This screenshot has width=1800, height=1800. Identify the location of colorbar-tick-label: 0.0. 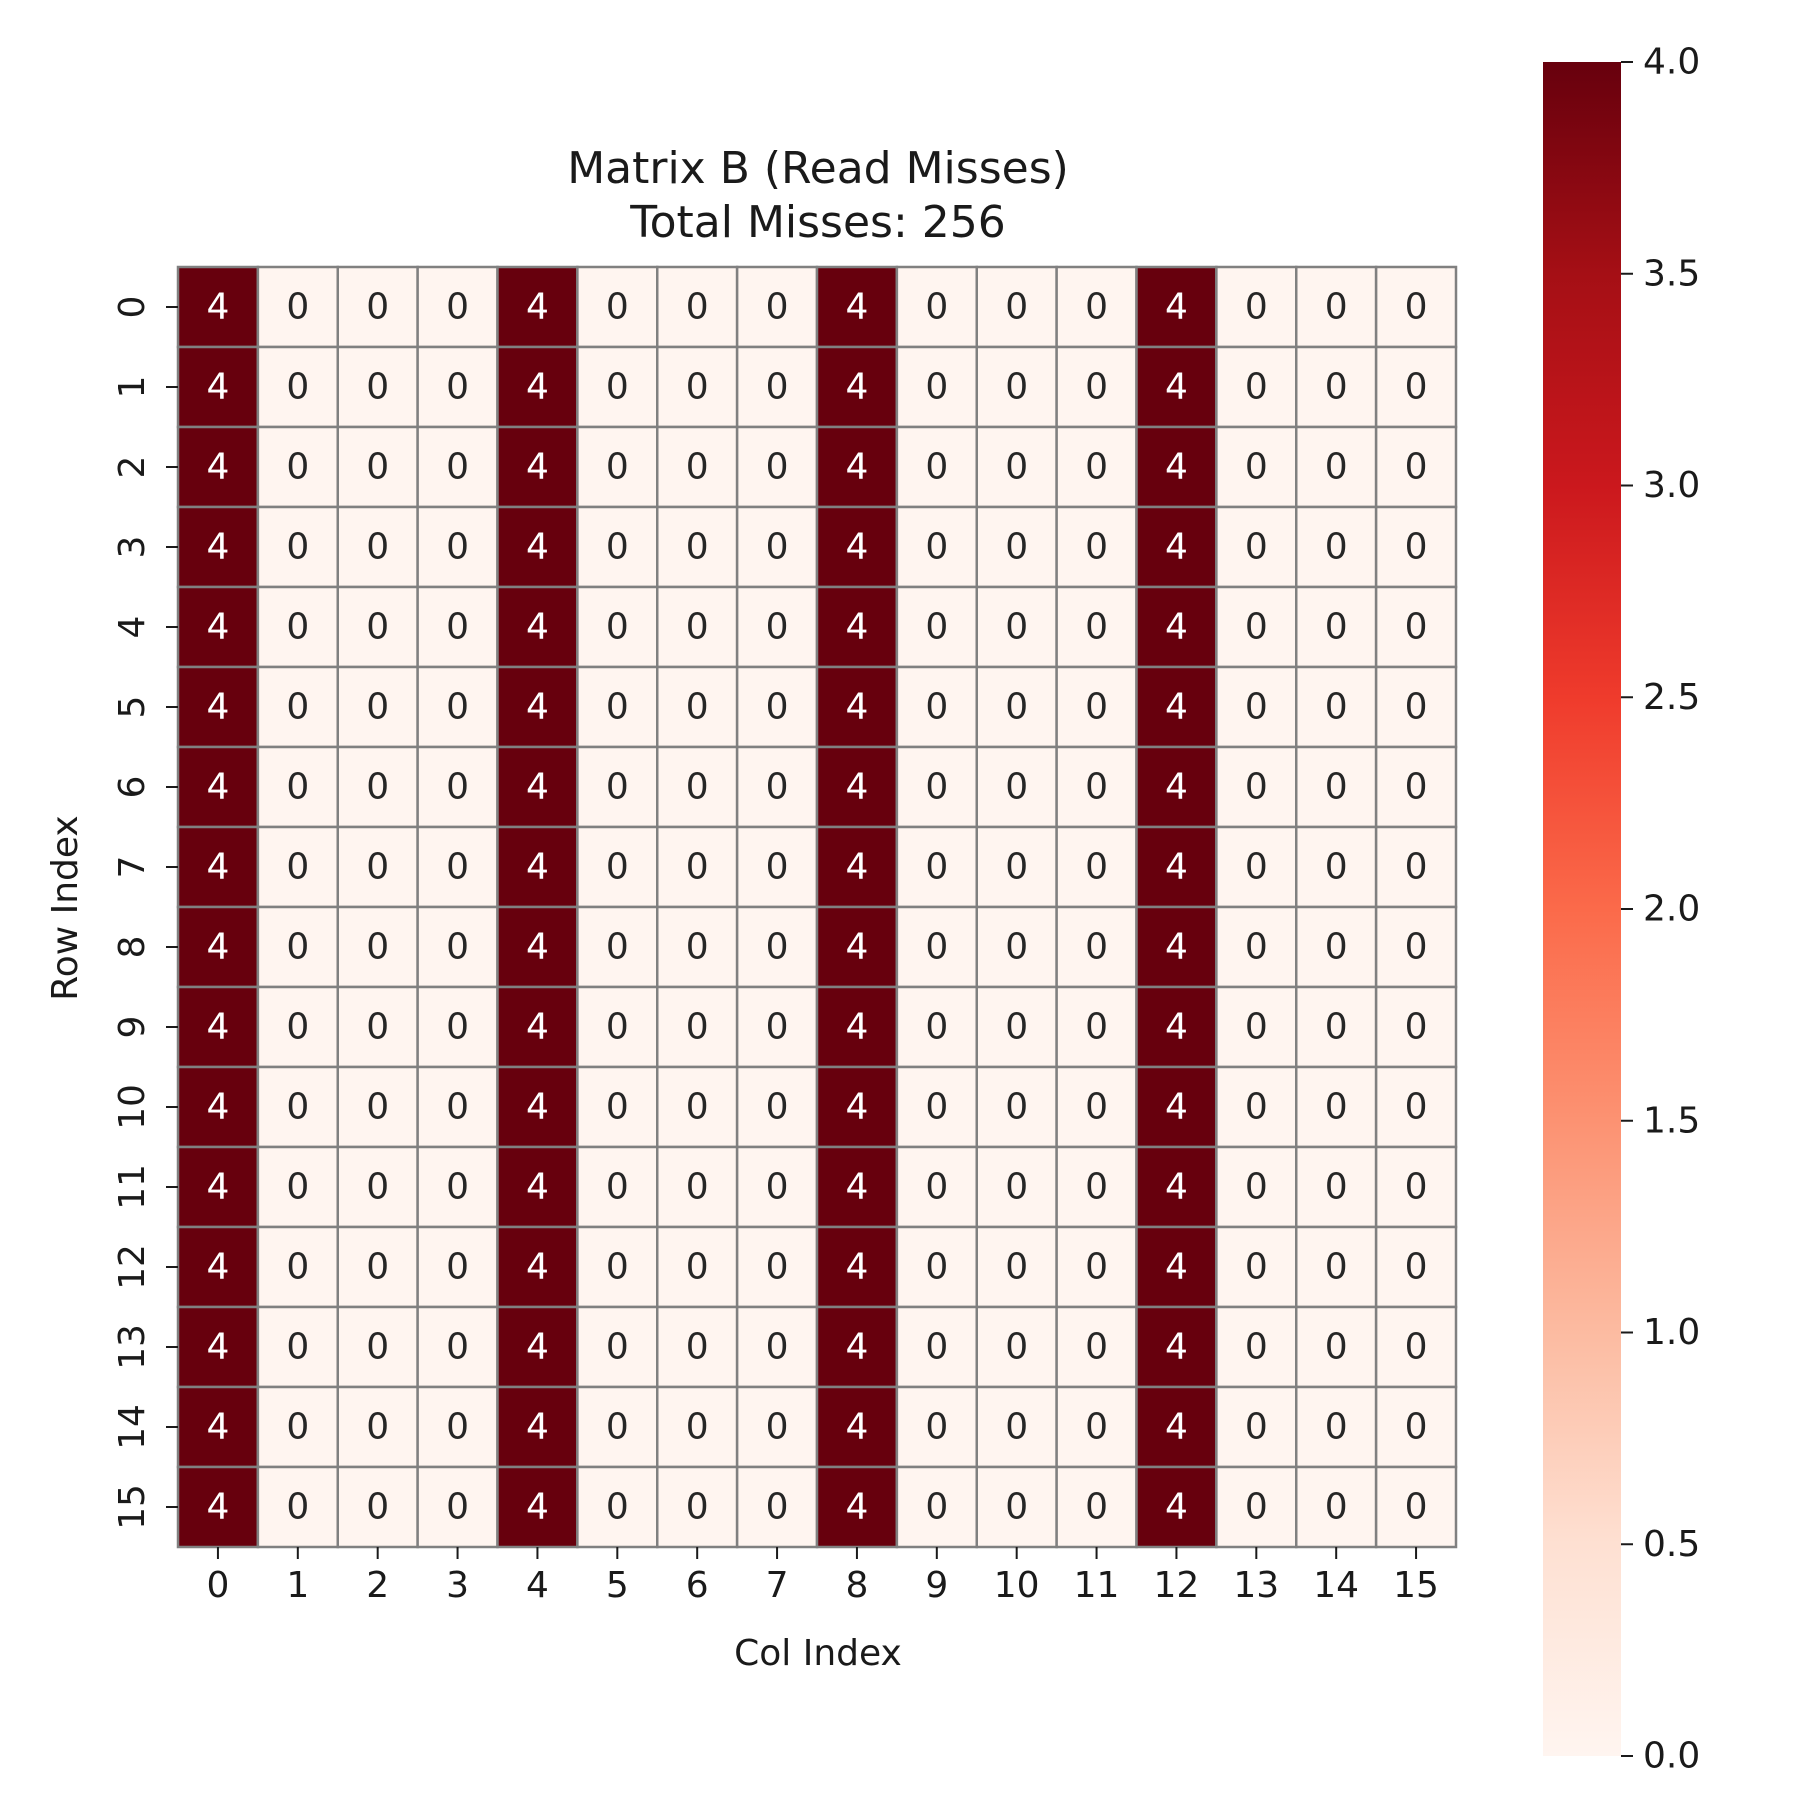
(1671, 1756).